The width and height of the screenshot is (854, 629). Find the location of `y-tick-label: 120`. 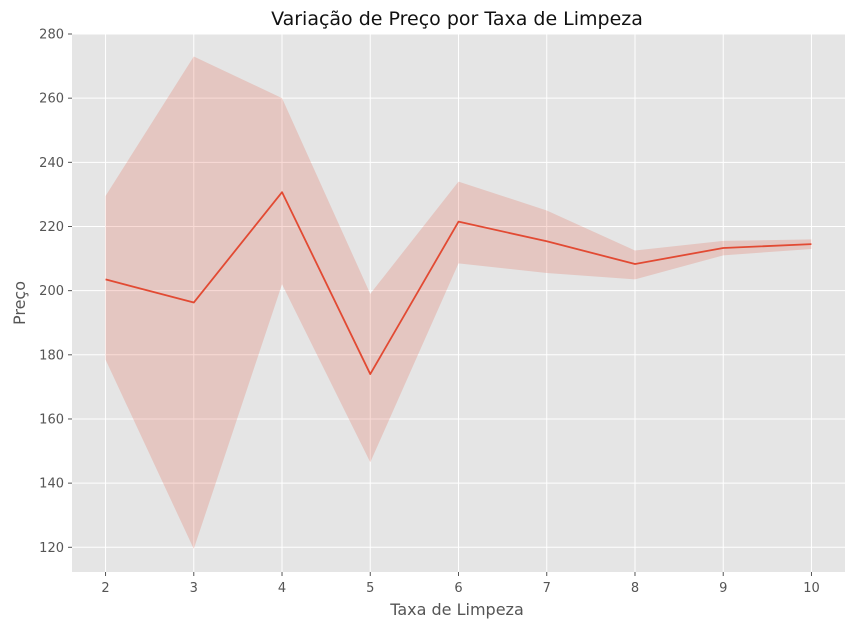

y-tick-label: 120 is located at coordinates (51, 548).